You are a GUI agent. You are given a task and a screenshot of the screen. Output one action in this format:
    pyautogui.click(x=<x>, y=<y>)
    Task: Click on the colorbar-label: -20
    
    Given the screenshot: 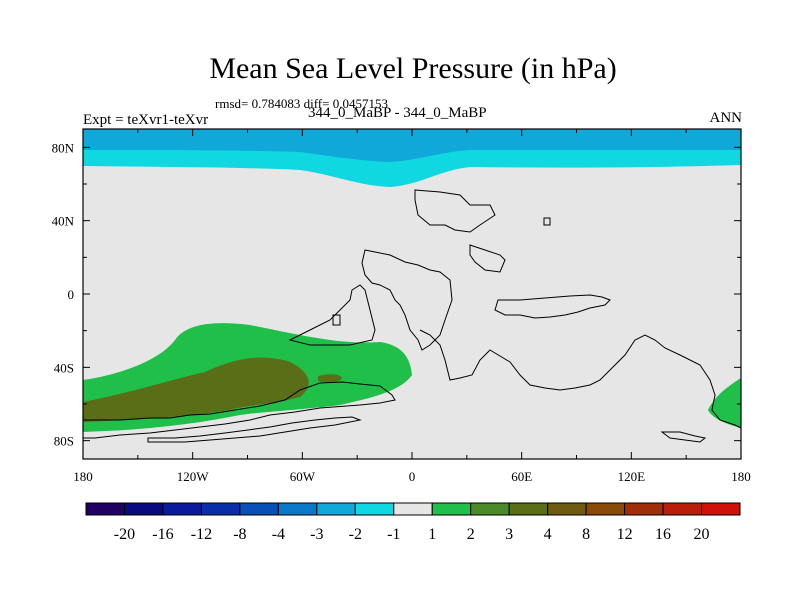 What is the action you would take?
    pyautogui.click(x=124, y=534)
    